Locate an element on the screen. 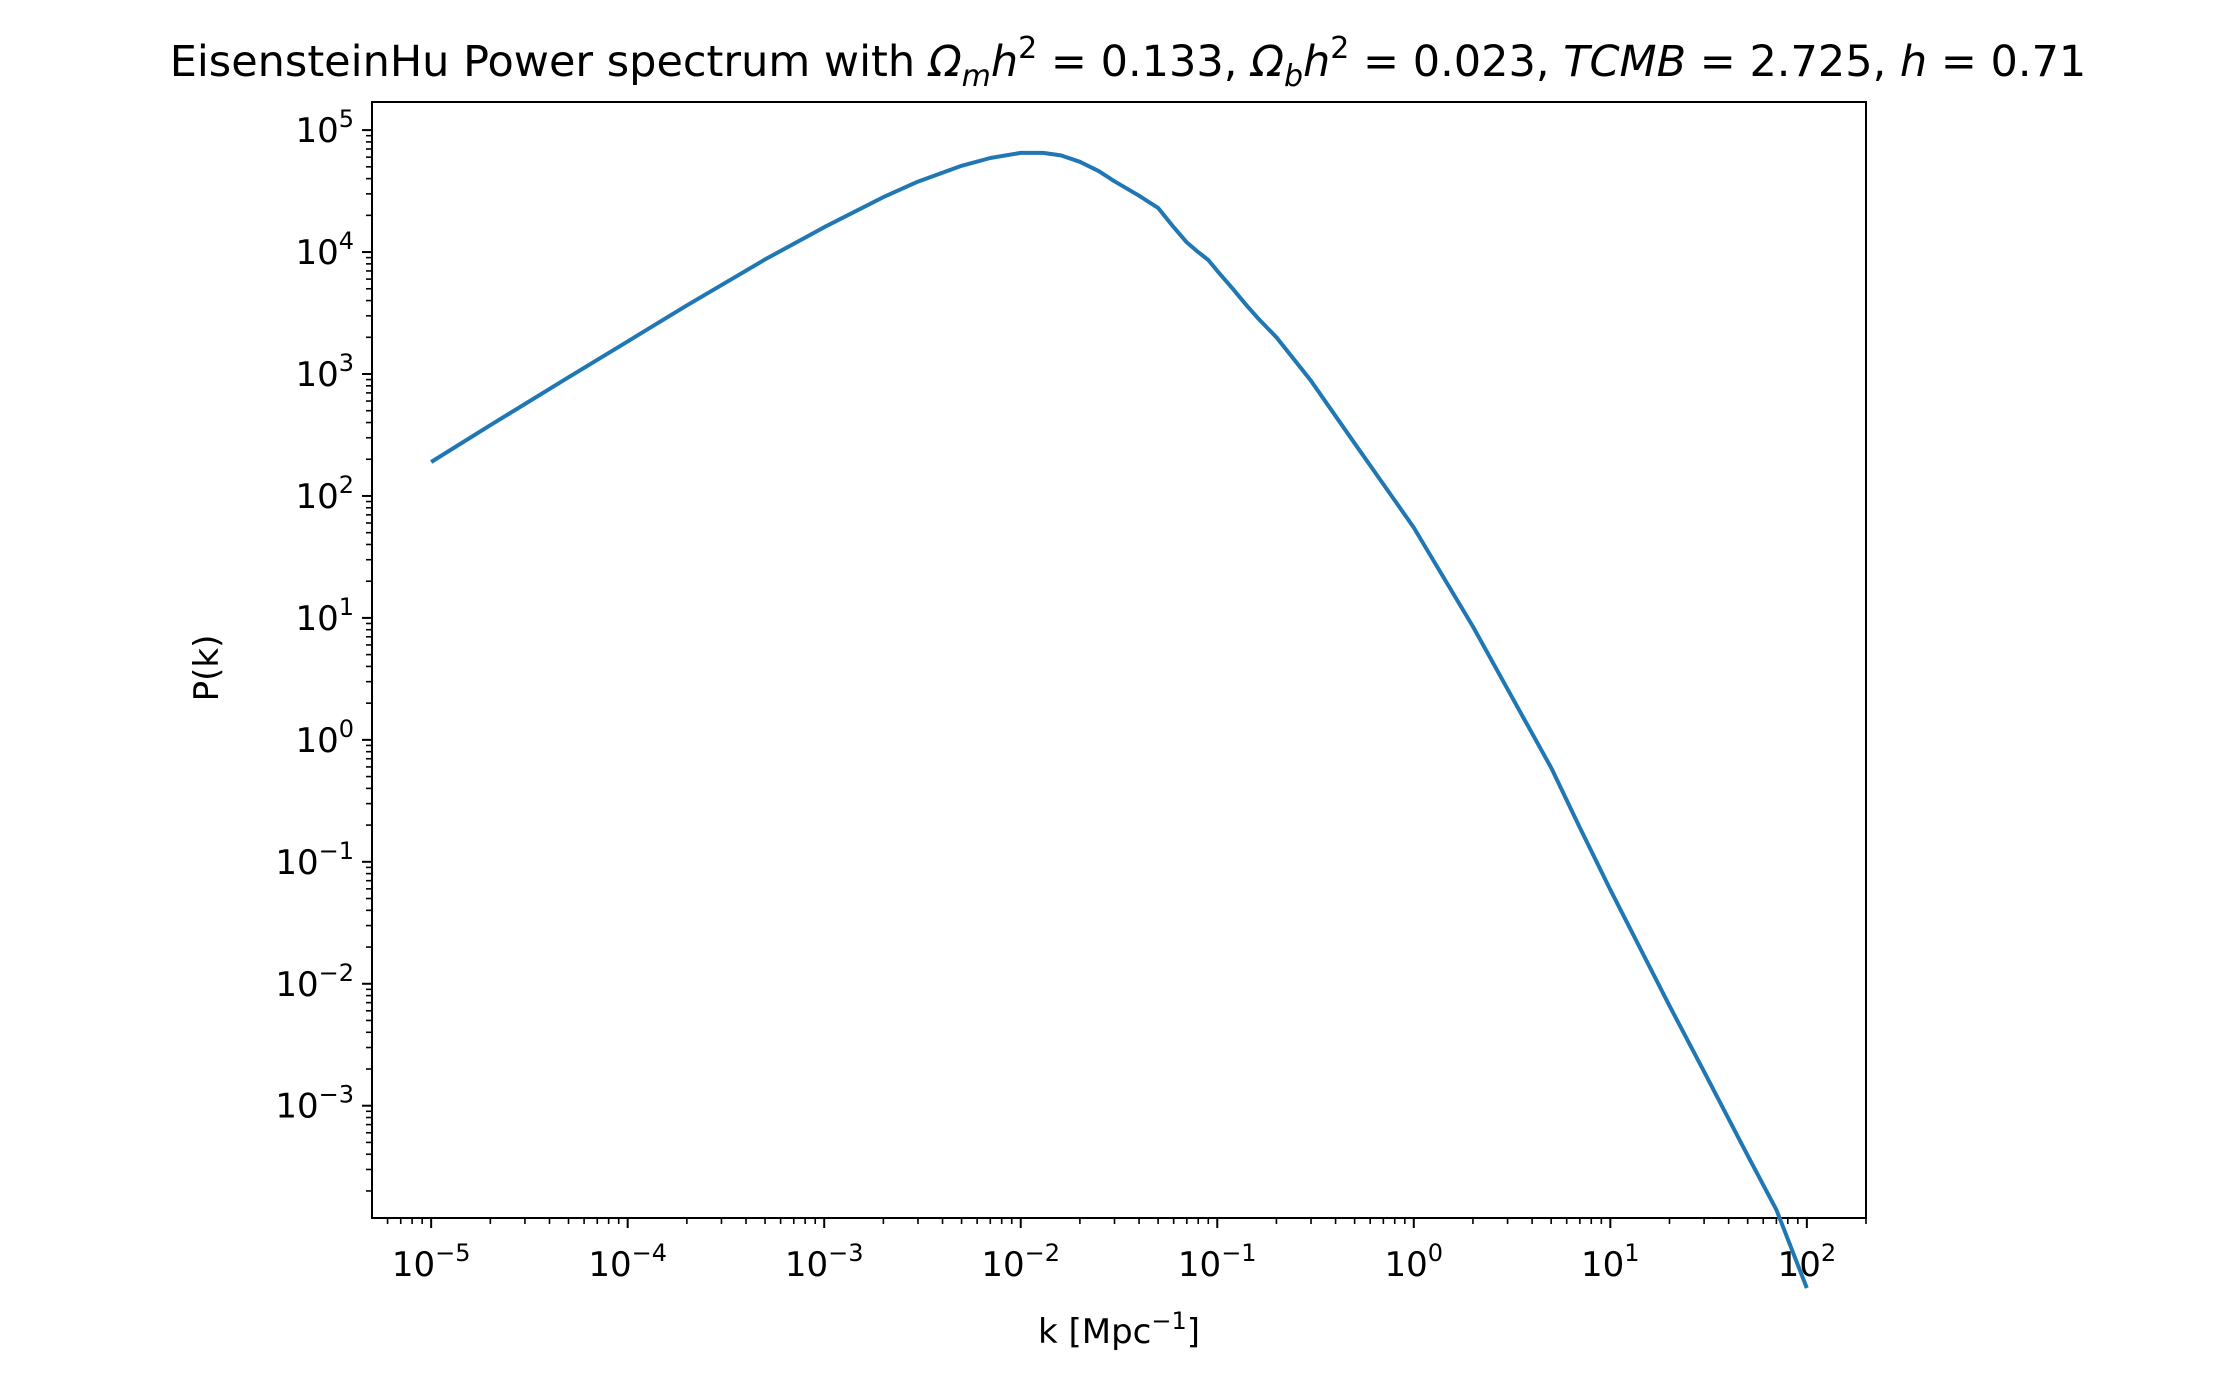 The image size is (2226, 1379). y-axis-major-ticks is located at coordinates (367, 618).